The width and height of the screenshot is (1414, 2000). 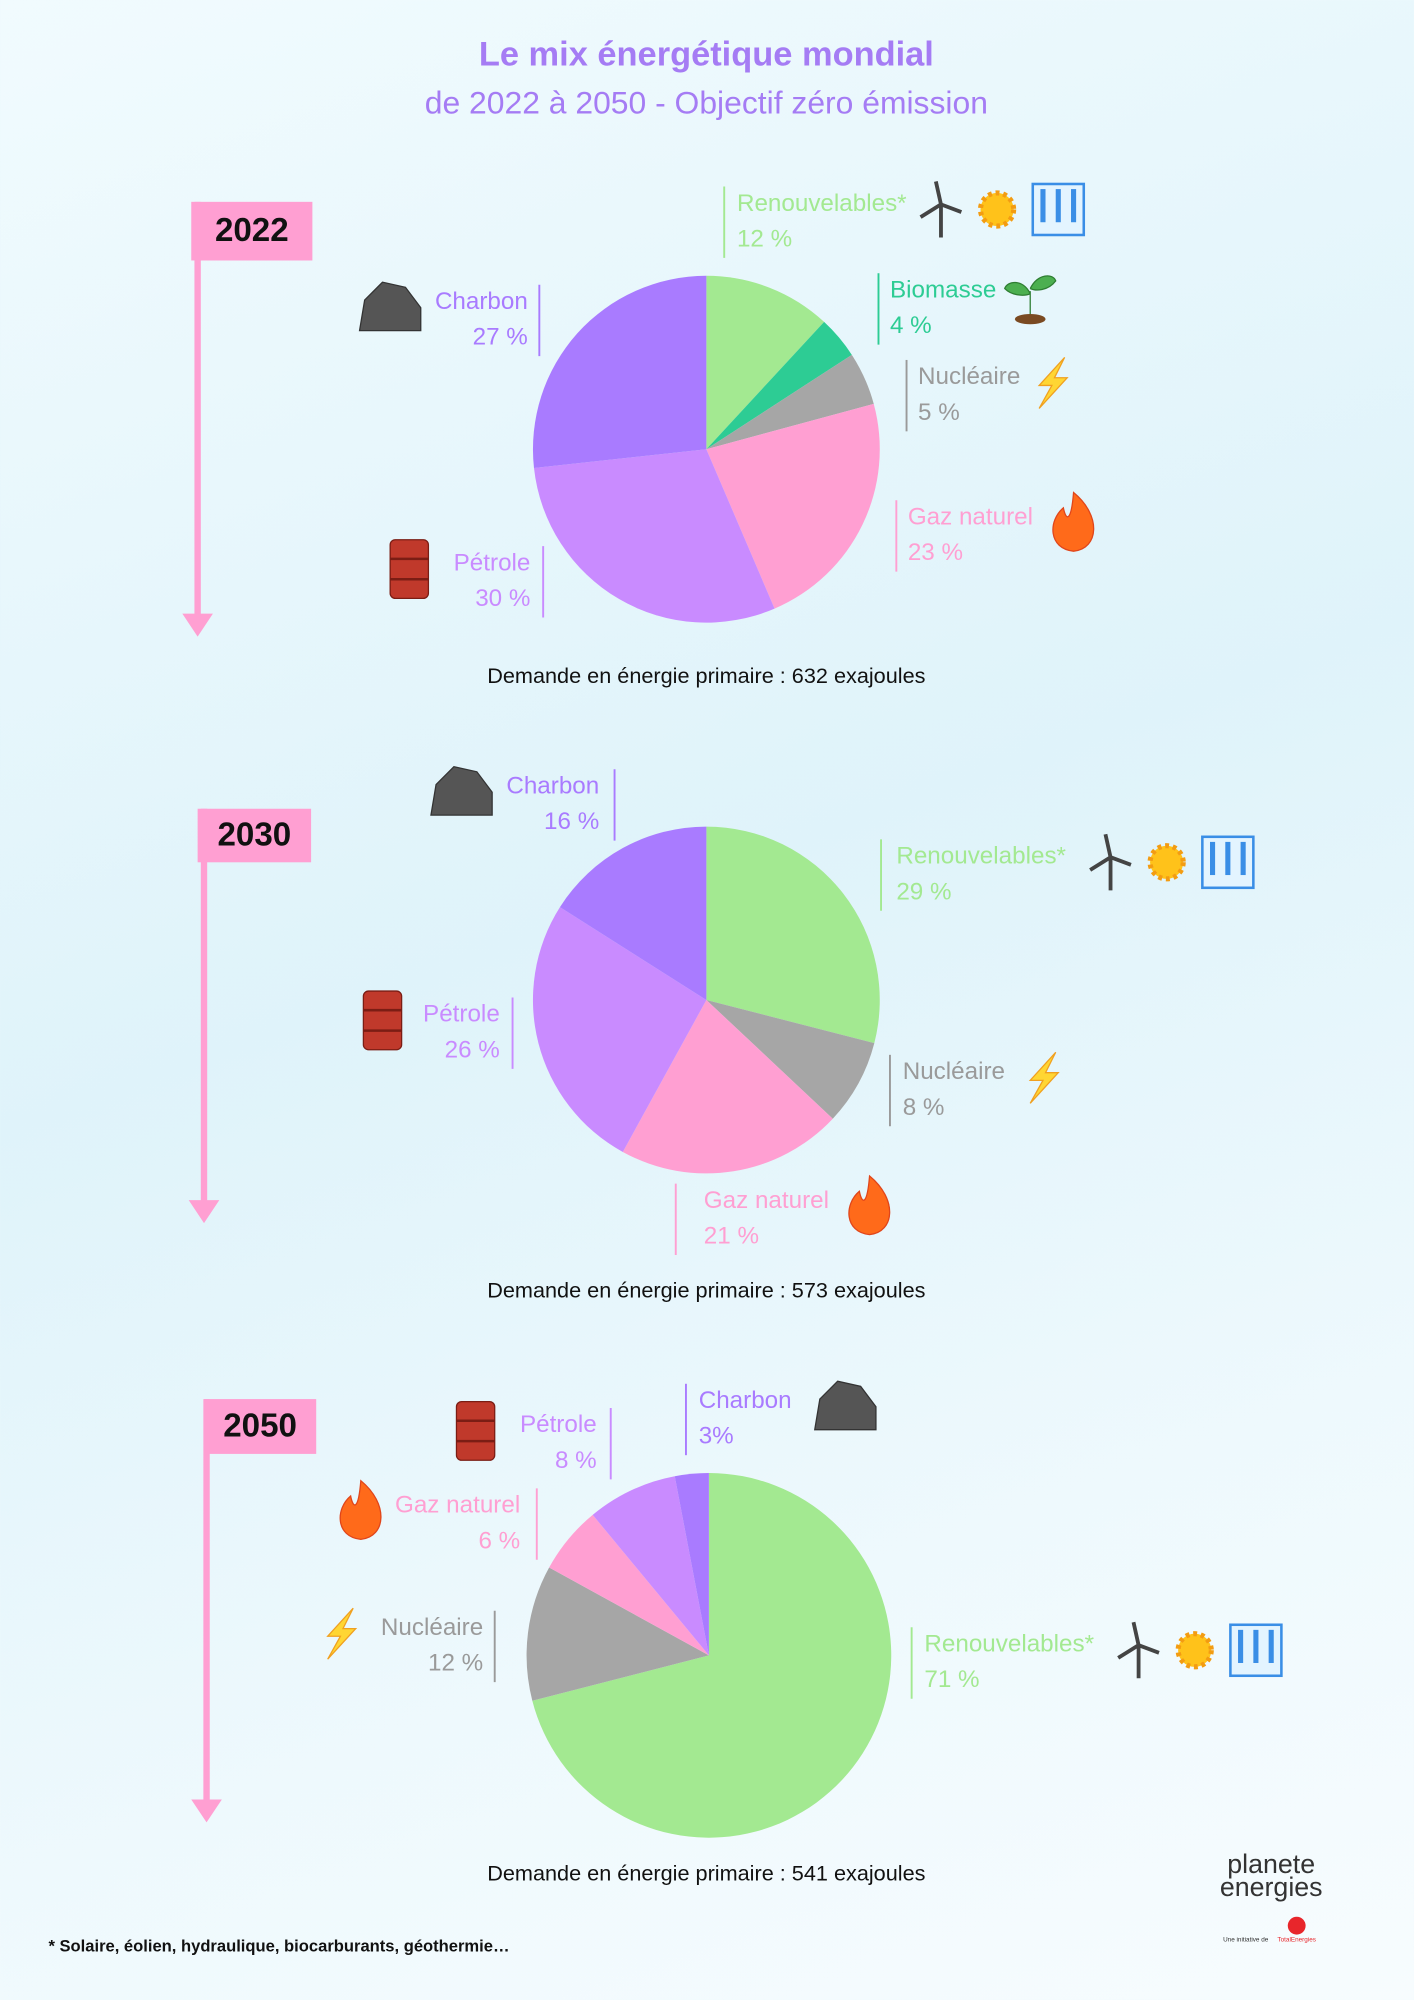 I want to click on slice-value: 5 %, so click(x=939, y=412).